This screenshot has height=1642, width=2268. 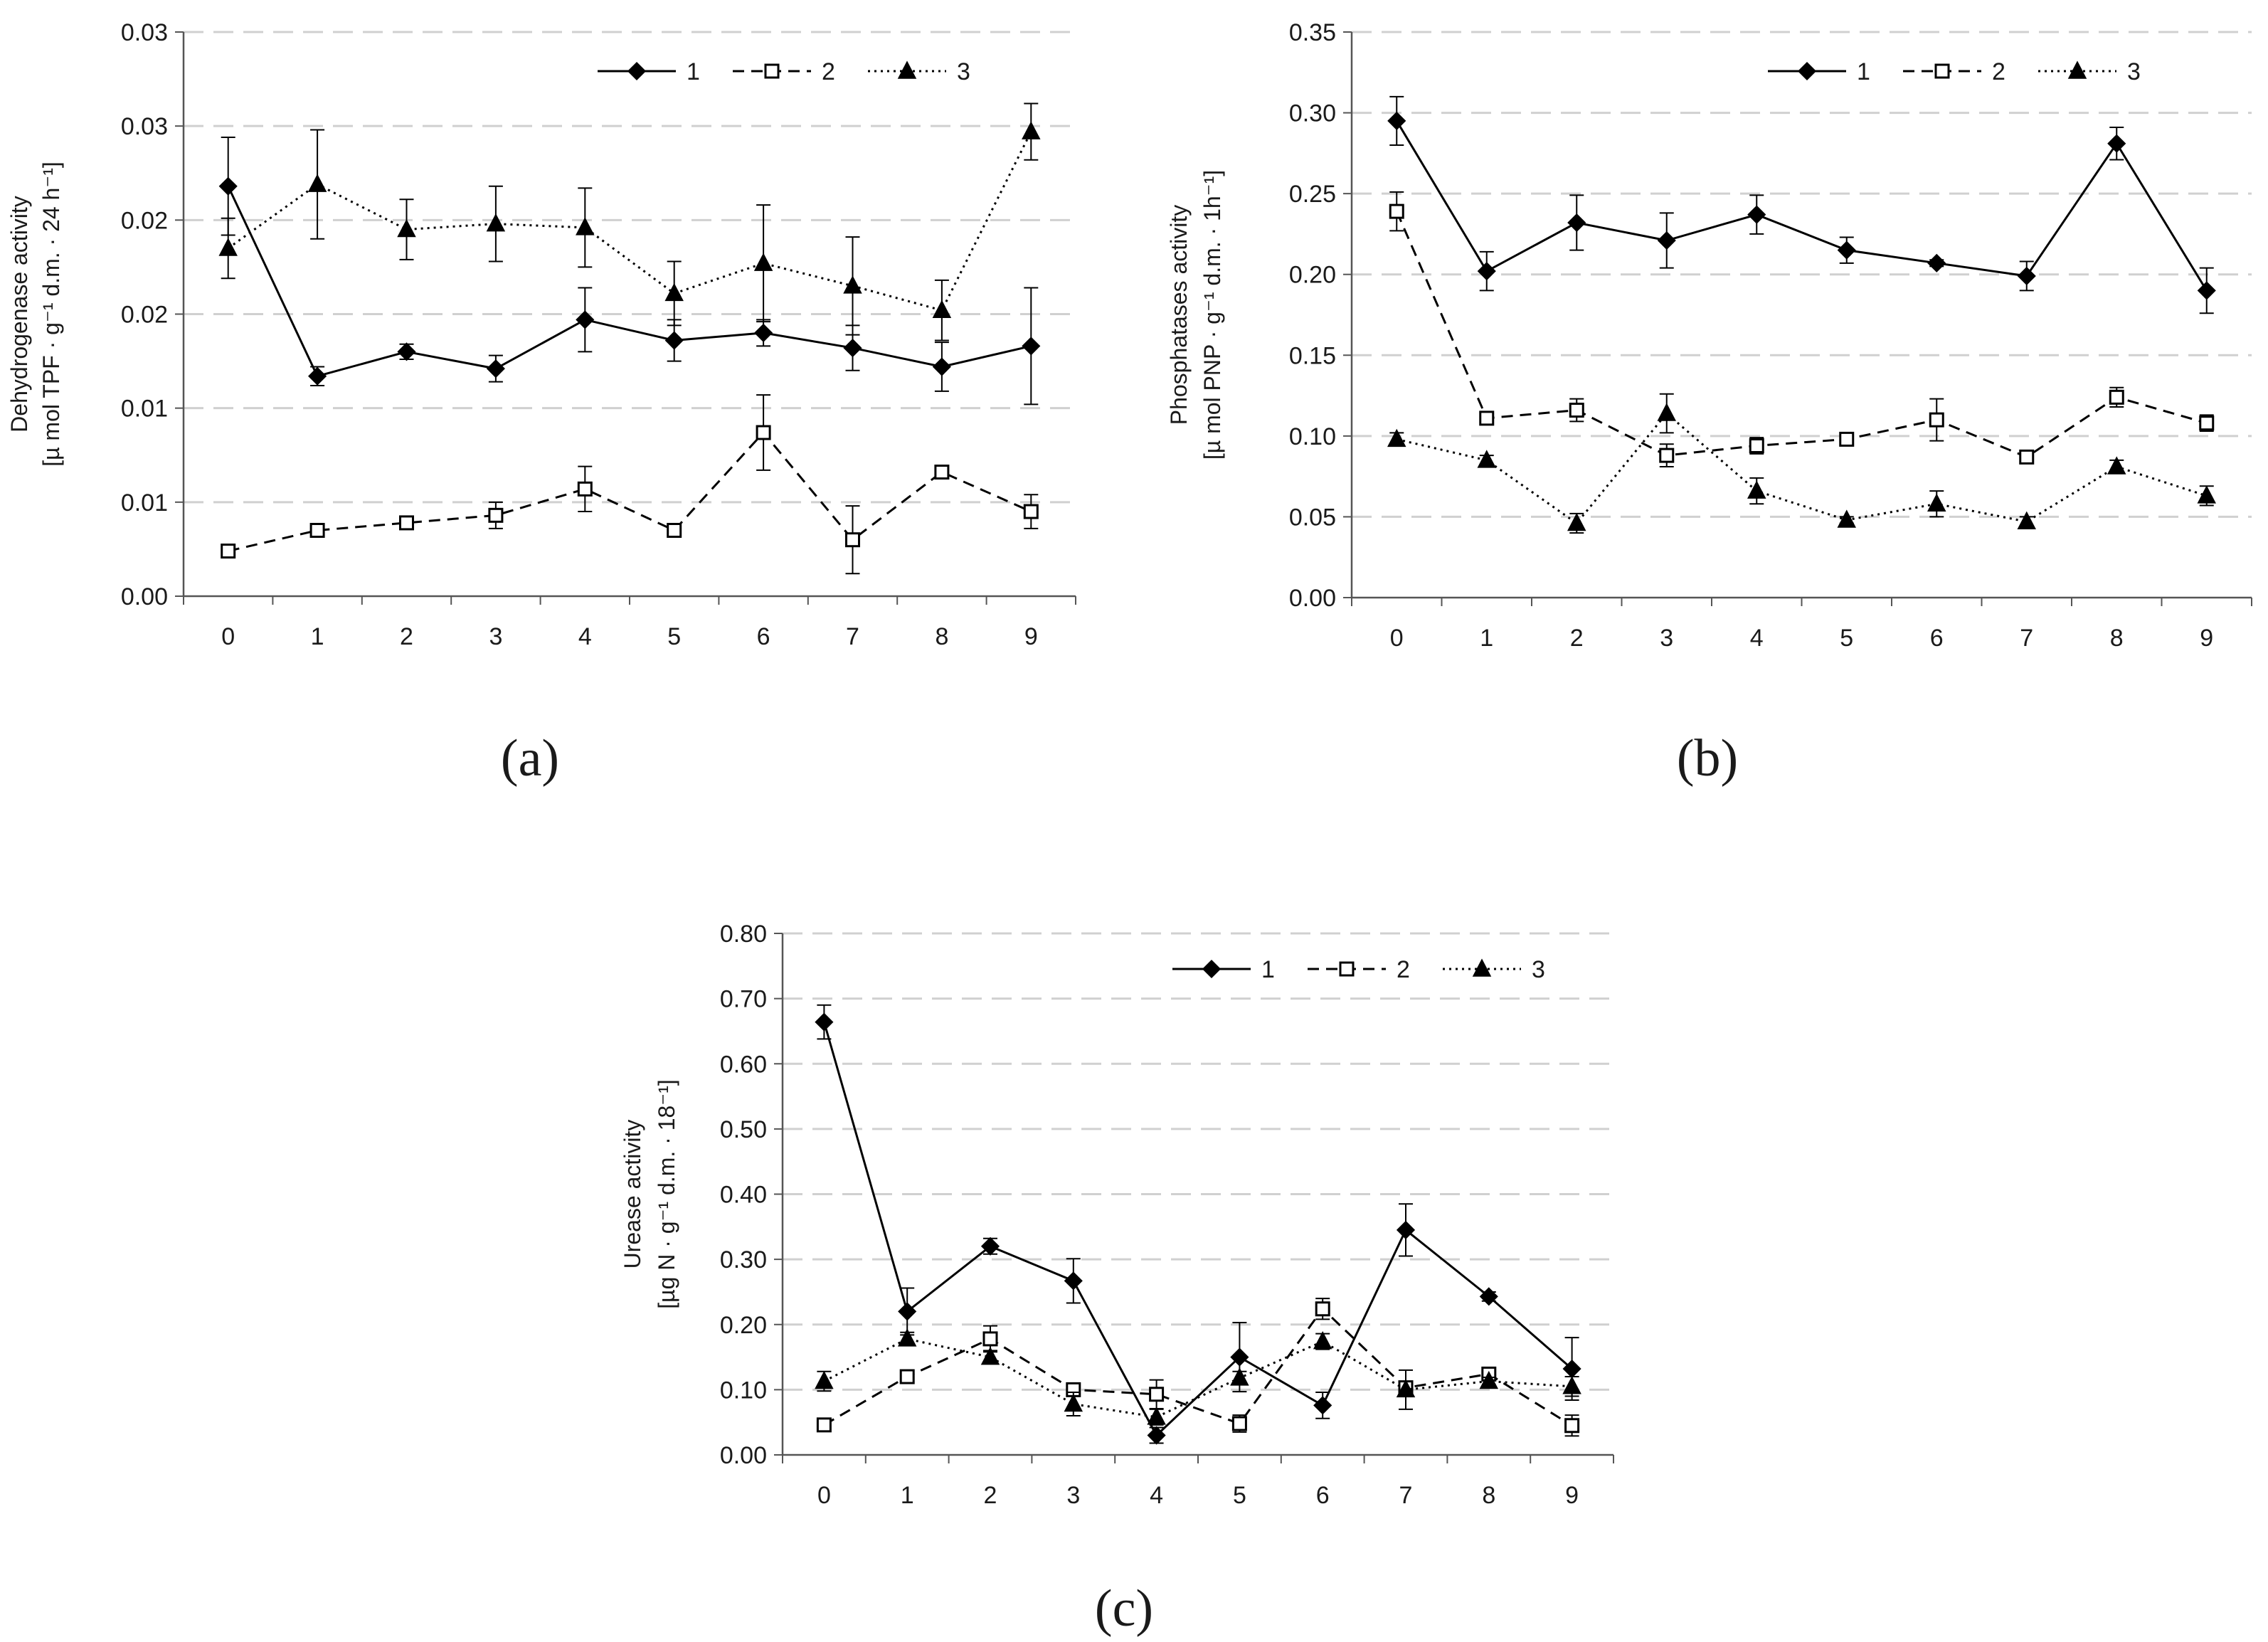 What do you see at coordinates (744, 1129) in the screenshot?
I see `y-tick-label: 0.50` at bounding box center [744, 1129].